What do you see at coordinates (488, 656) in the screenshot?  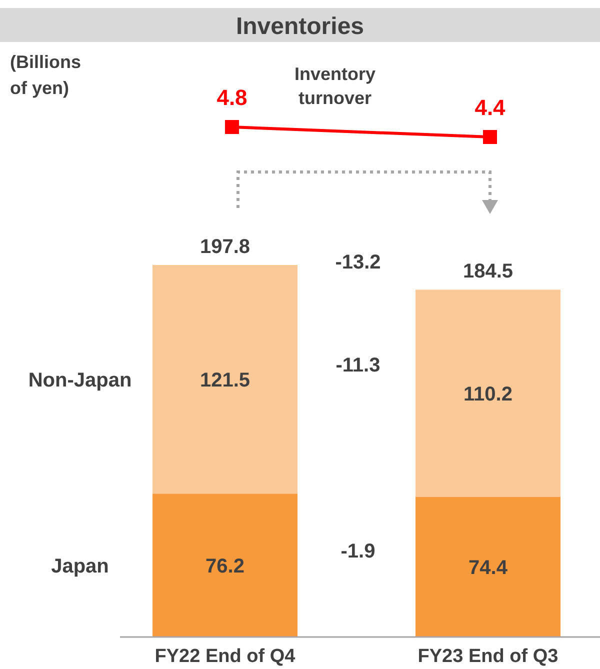 I see `x-tick-label: FY23 End of Q3` at bounding box center [488, 656].